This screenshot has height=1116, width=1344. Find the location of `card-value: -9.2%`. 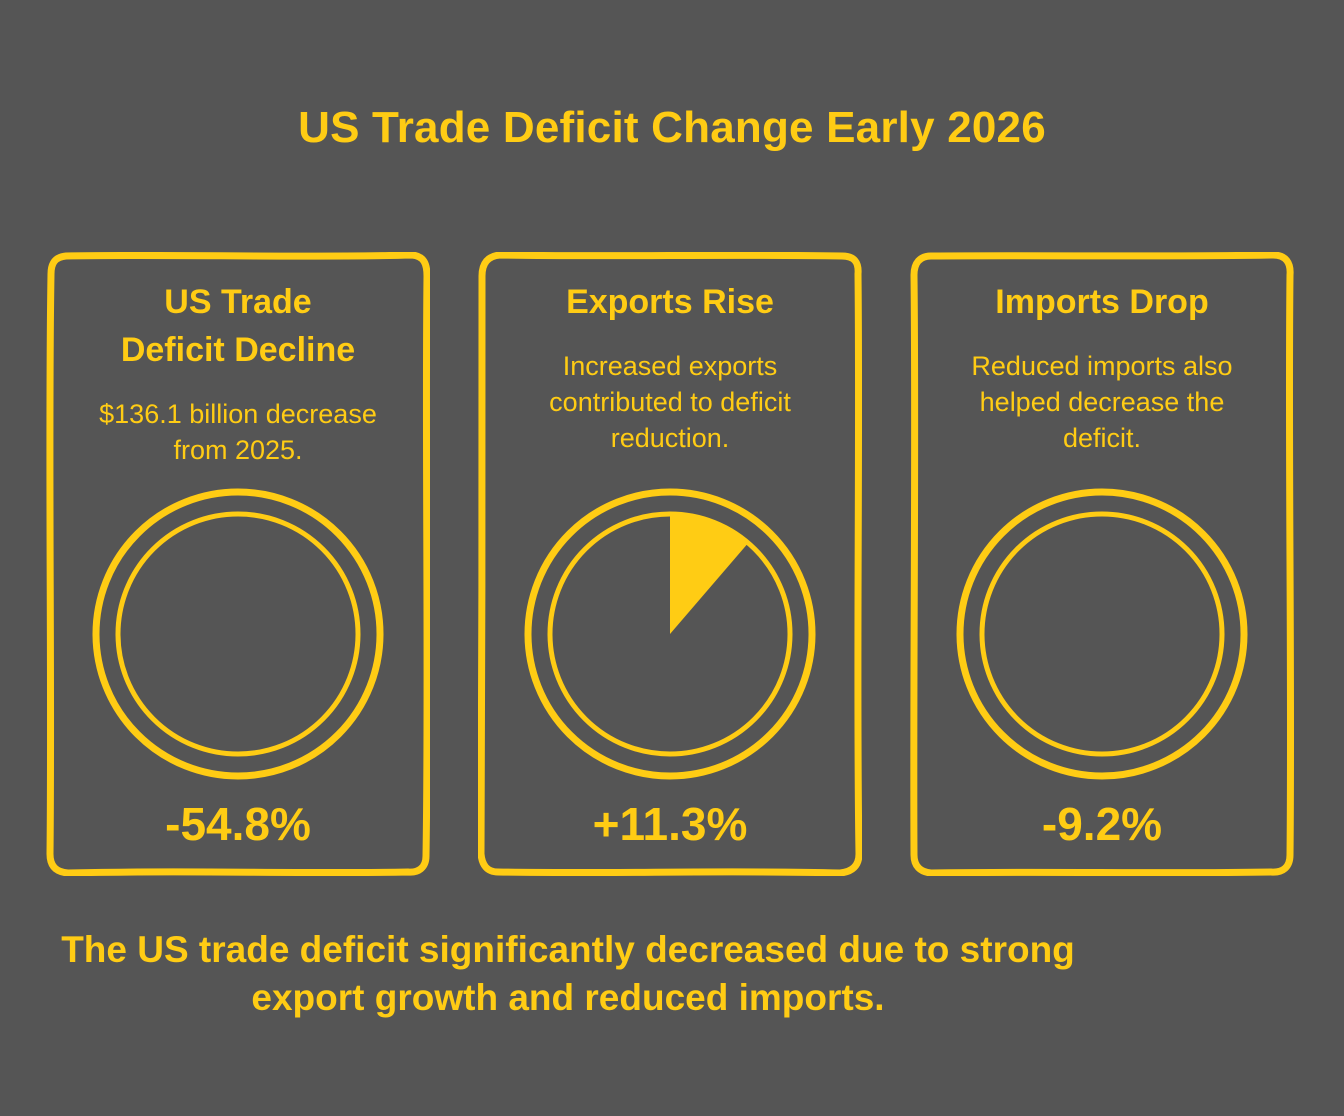

card-value: -9.2% is located at coordinates (1102, 824).